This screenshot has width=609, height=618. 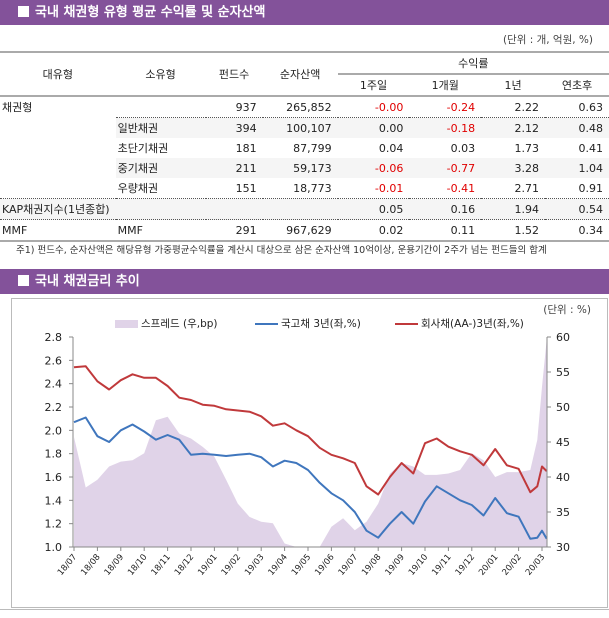 What do you see at coordinates (472, 324) in the screenshot?
I see `legend-label: 회사채(AA-)3년(좌,%)` at bounding box center [472, 324].